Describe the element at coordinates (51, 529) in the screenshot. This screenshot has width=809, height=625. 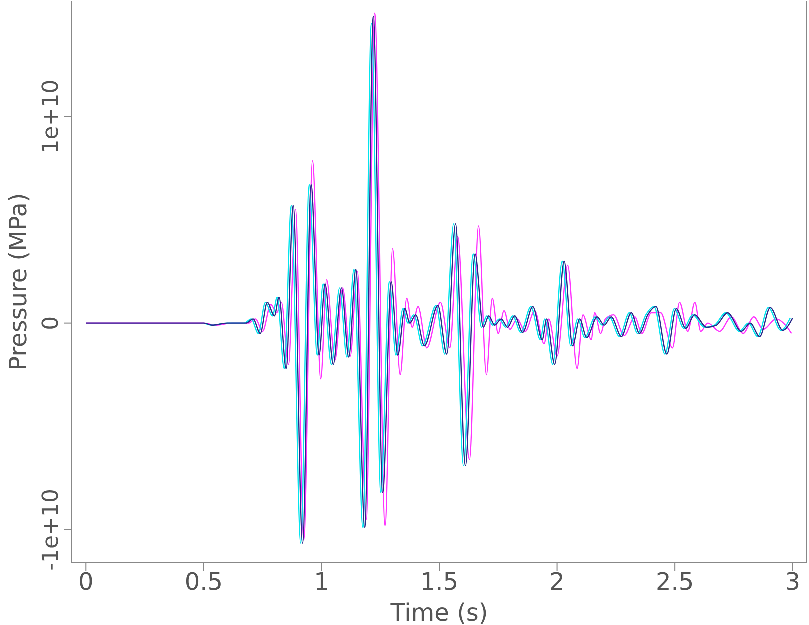
I see `y-tick-label: -1e+10` at that location.